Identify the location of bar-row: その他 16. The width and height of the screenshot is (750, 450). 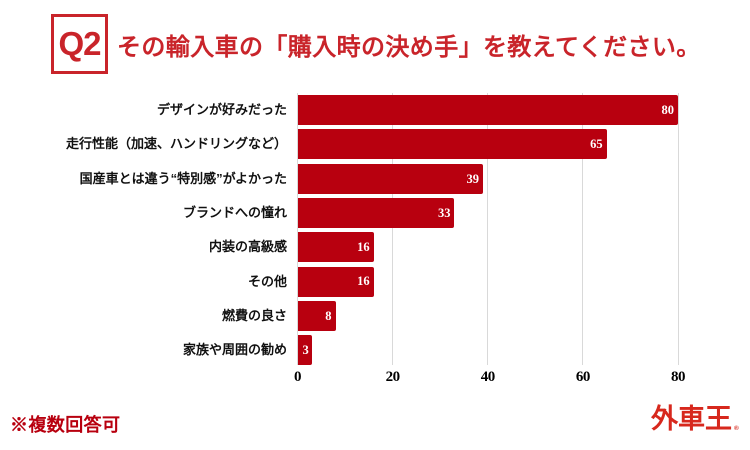
(375, 281).